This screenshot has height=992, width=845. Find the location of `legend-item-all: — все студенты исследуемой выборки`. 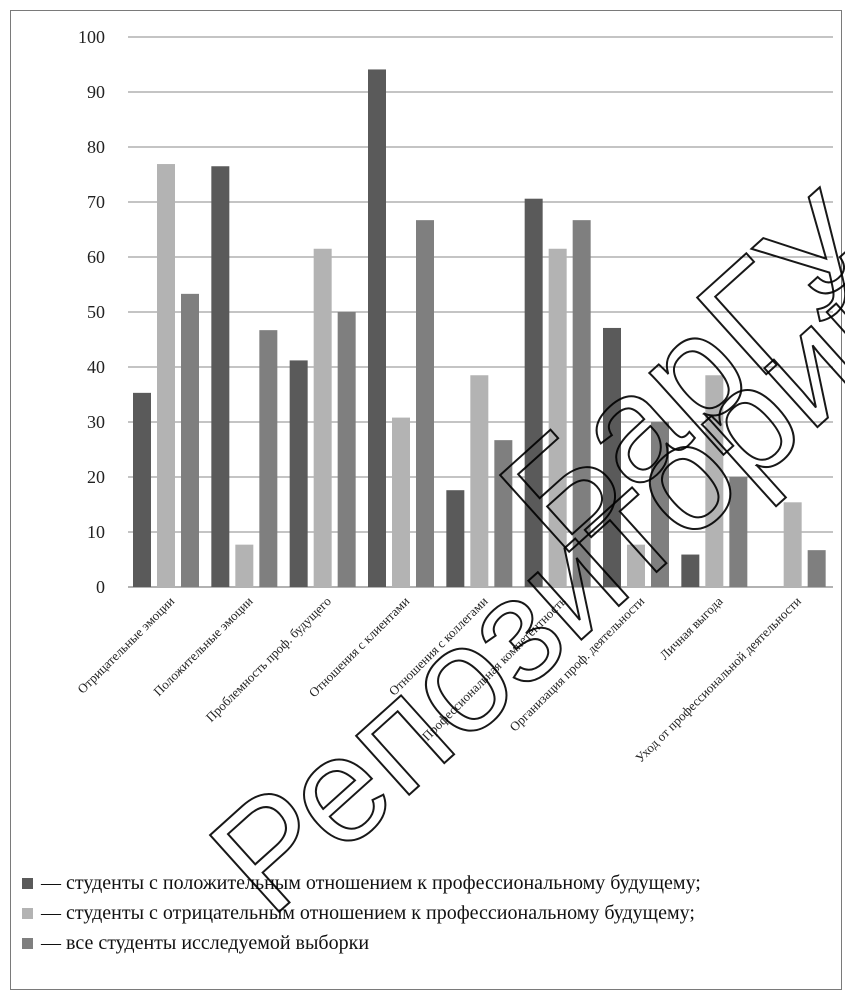

legend-item-all: — все студенты исследуемой выборки is located at coordinates (361, 943).